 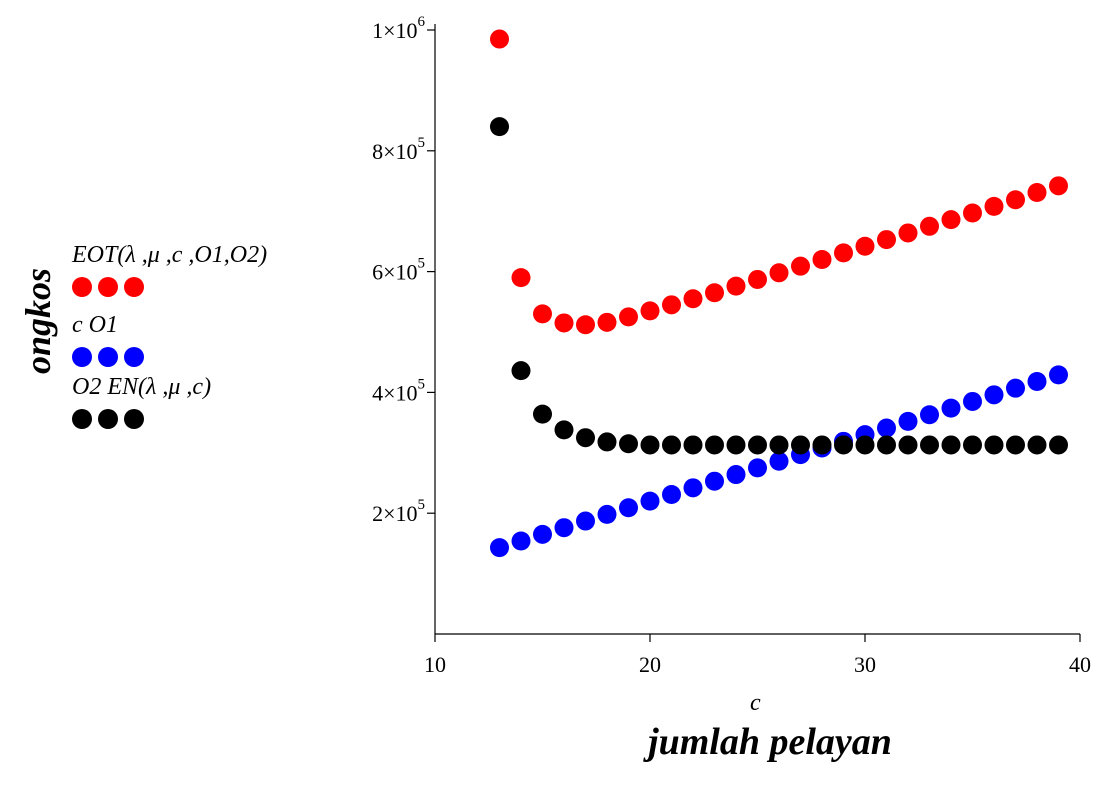 I want to click on x-tick-label: 10, so click(x=435, y=664).